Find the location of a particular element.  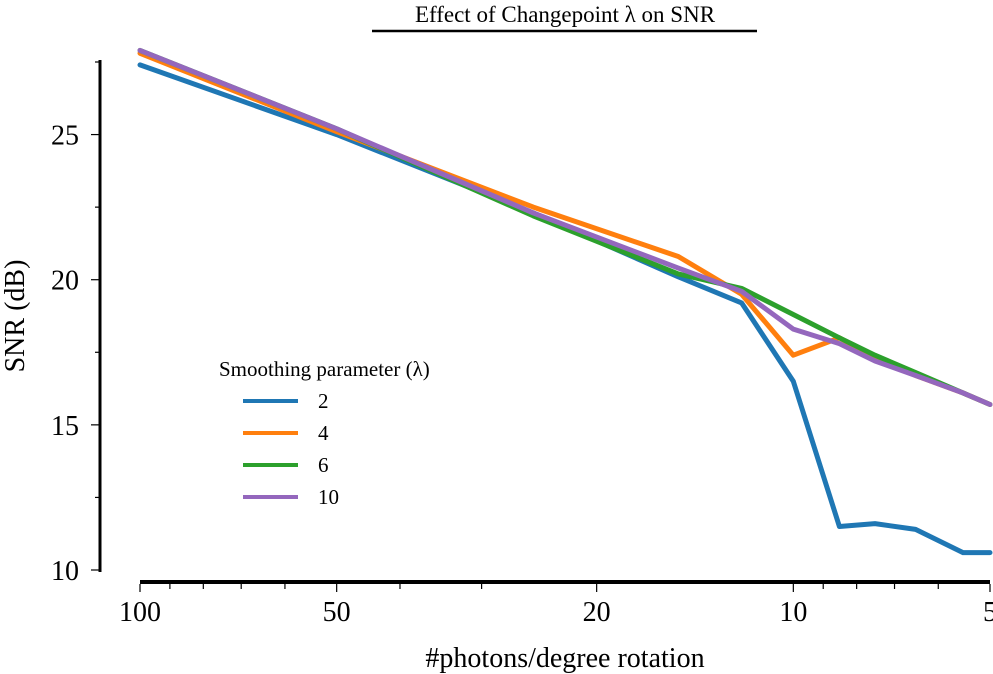

y-tick-label: 15 is located at coordinates (65, 426).